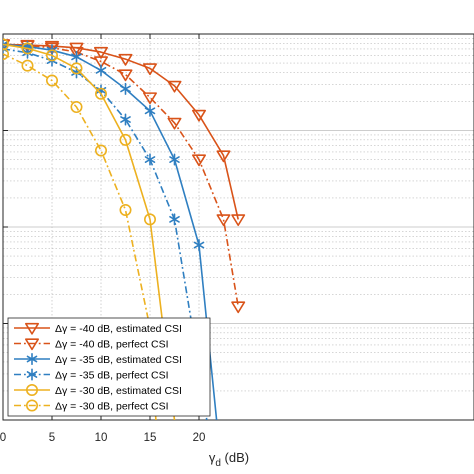 This screenshot has height=474, width=474. What do you see at coordinates (212, 457) in the screenshot?
I see `x-axis-title-symbol: γ` at bounding box center [212, 457].